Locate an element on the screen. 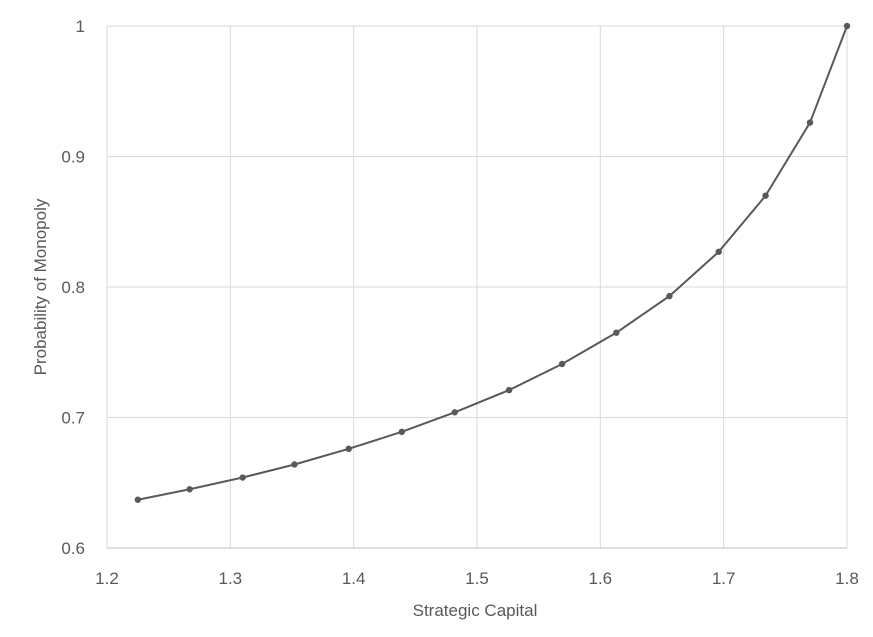 The height and width of the screenshot is (637, 873). x-tick-label: 1.2 is located at coordinates (107, 578).